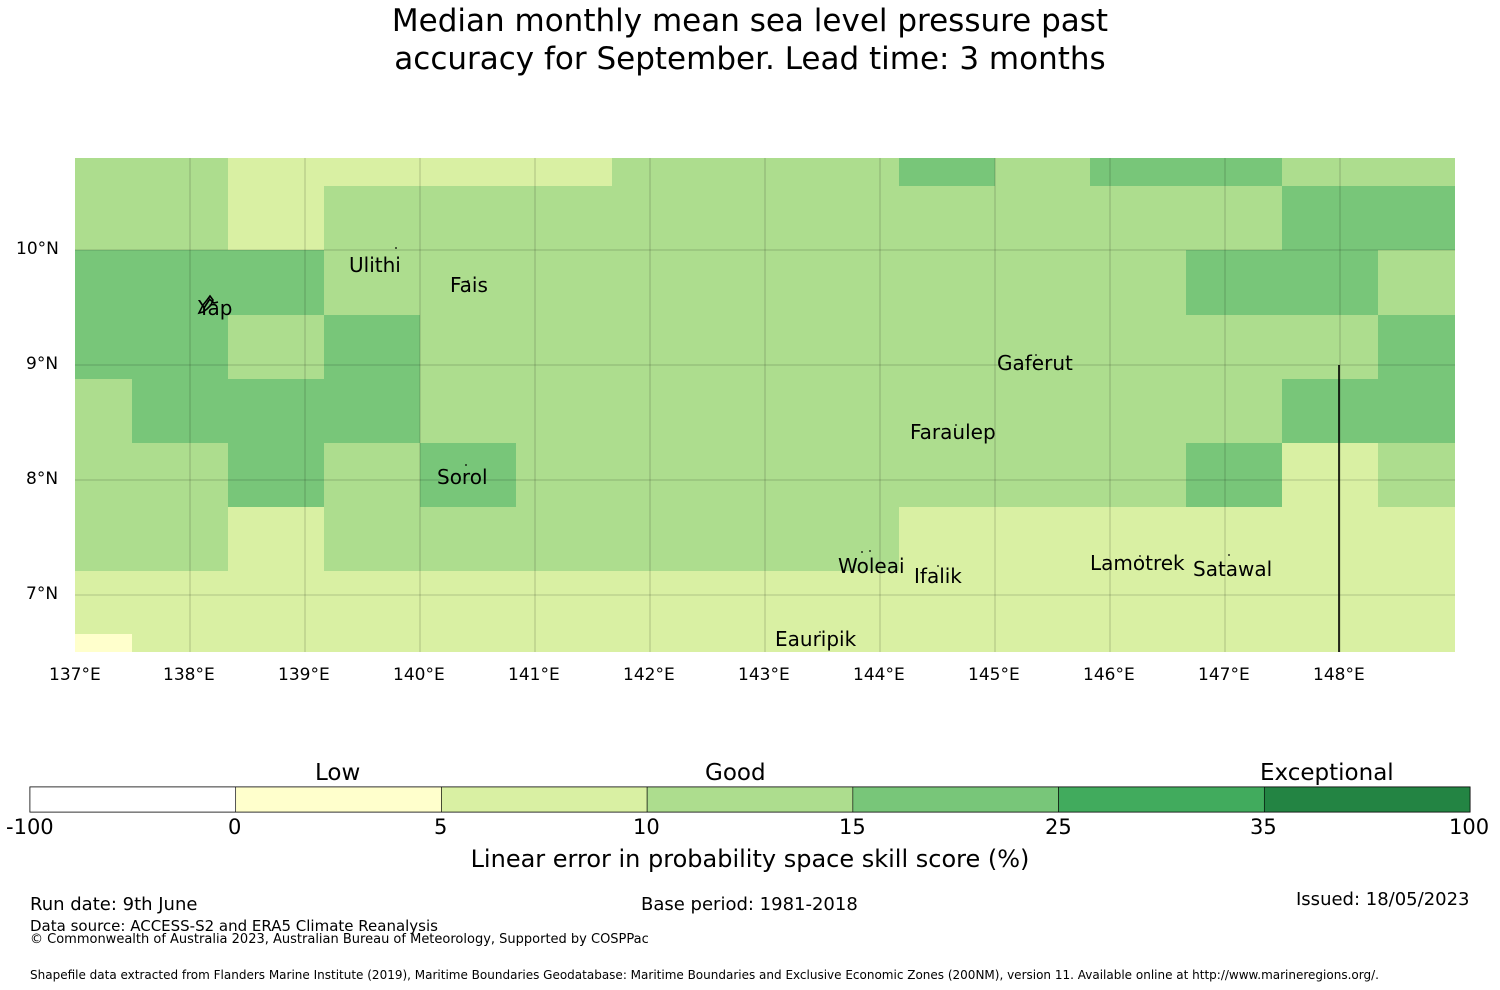  What do you see at coordinates (30, 827) in the screenshot?
I see `cb-tick--100: -100` at bounding box center [30, 827].